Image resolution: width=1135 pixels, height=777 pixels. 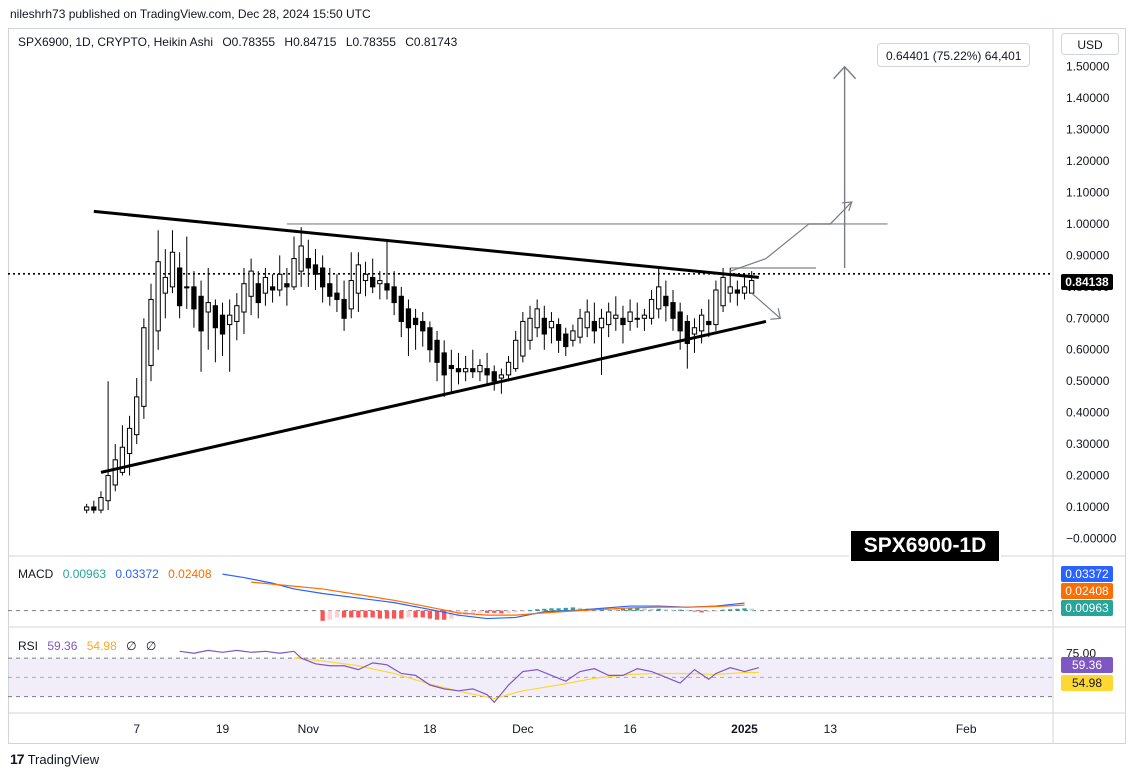 What do you see at coordinates (1087, 282) in the screenshot?
I see `last-price-badge: 0.84138` at bounding box center [1087, 282].